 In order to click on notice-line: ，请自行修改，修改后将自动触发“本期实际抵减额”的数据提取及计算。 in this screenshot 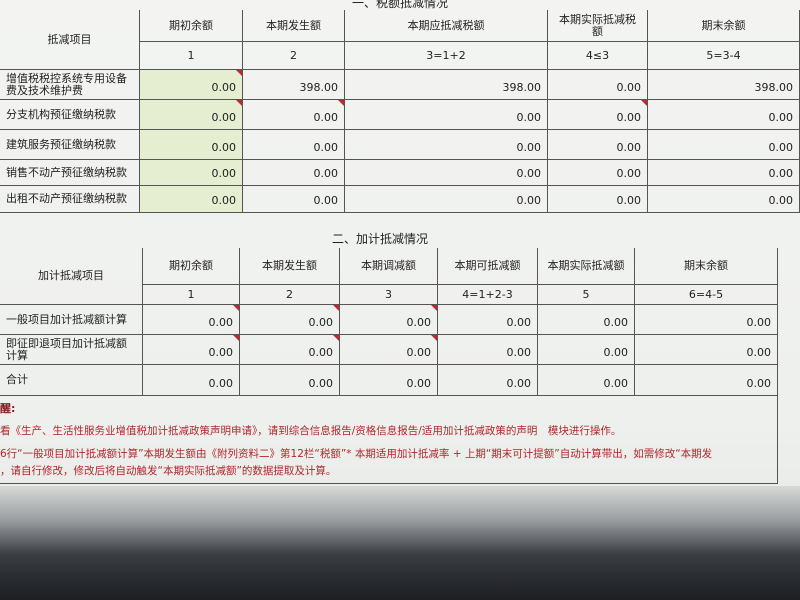, I will do `click(168, 471)`.